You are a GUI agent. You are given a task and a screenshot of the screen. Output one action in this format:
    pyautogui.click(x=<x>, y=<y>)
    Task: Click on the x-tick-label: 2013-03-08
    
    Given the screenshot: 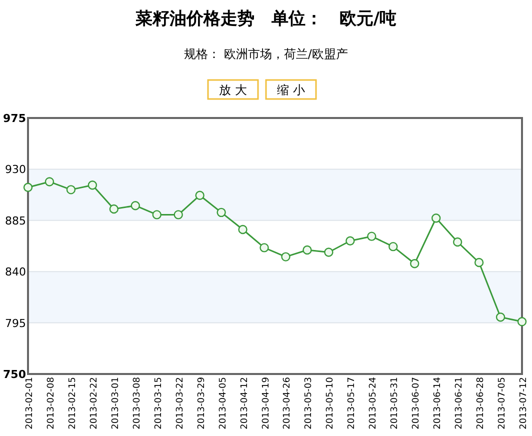 What is the action you would take?
    pyautogui.click(x=137, y=403)
    